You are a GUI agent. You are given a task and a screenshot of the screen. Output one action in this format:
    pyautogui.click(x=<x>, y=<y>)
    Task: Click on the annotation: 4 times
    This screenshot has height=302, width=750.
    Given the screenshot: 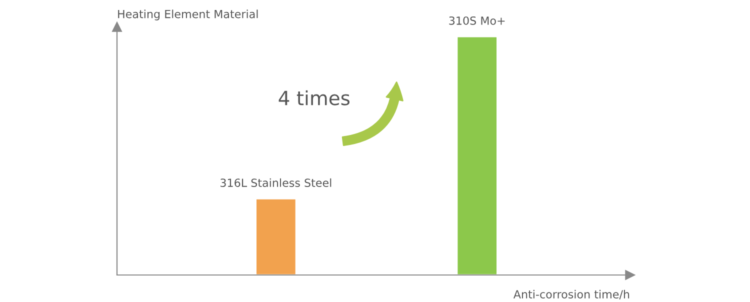 What is the action you would take?
    pyautogui.click(x=314, y=98)
    